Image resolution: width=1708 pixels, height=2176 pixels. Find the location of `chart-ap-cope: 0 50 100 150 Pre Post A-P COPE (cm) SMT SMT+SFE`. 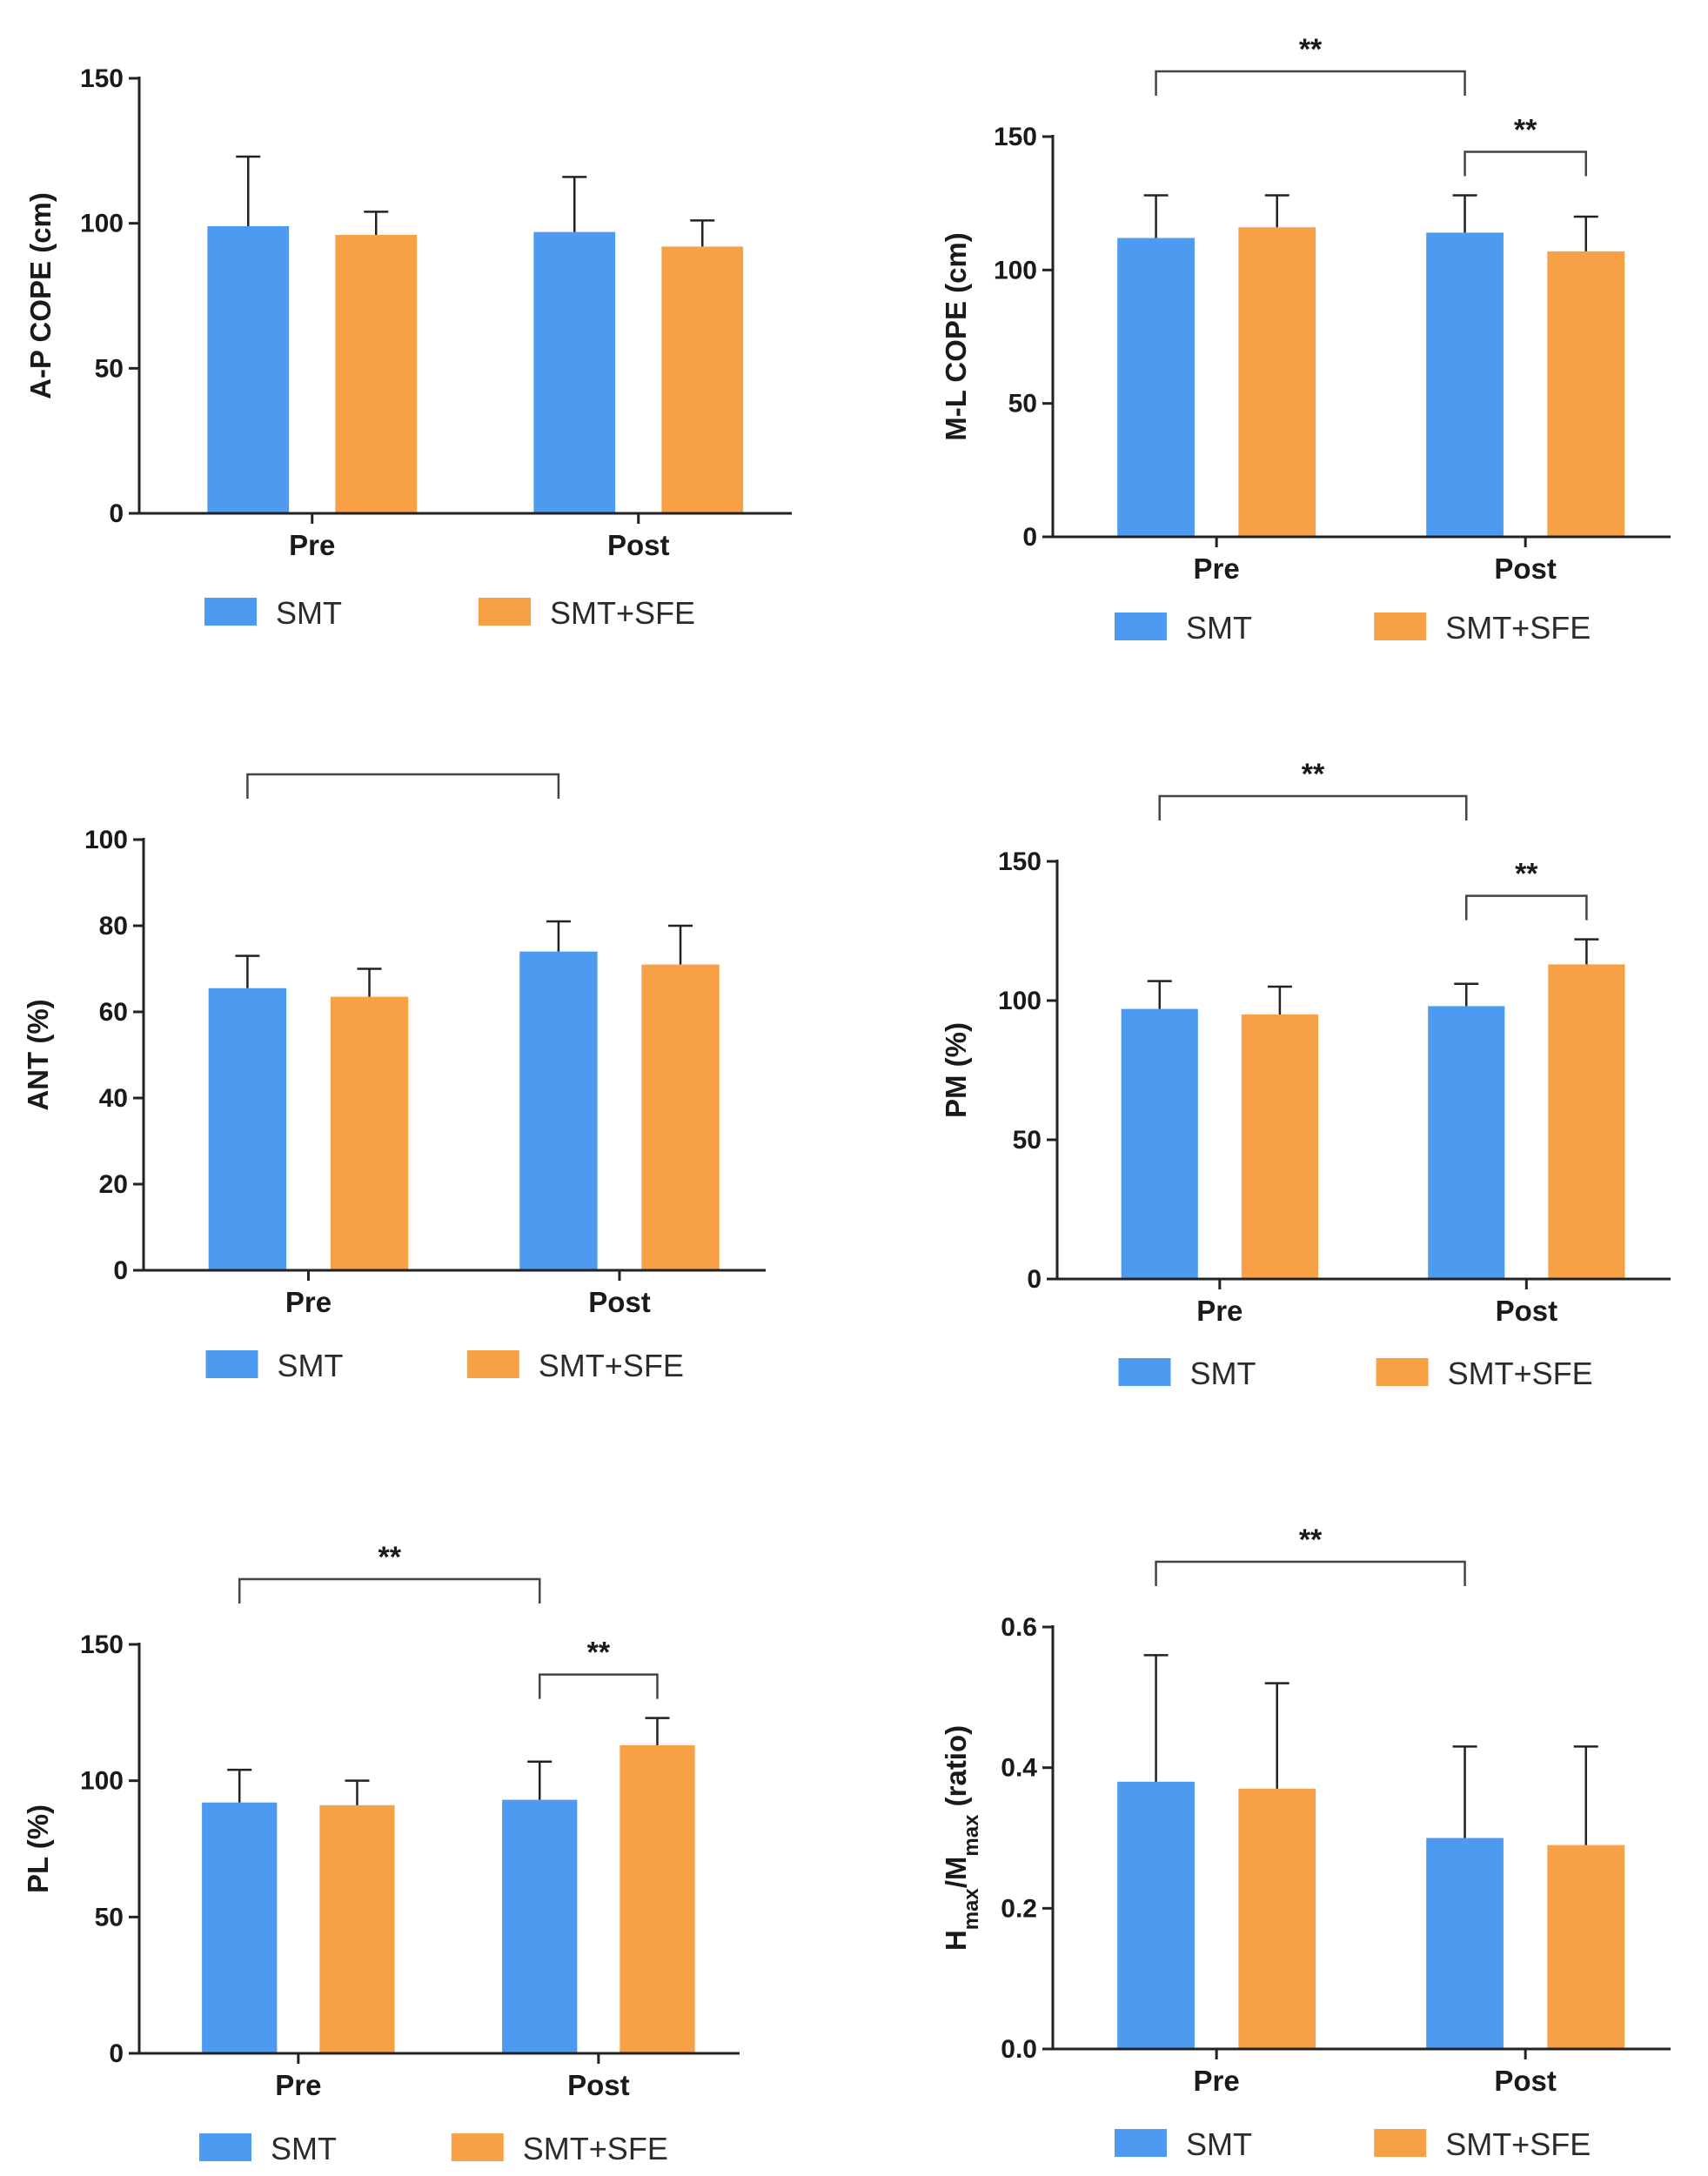

chart-ap-cope: 0 50 100 150 Pre Post A-P COPE (cm) SMT SMT+SFE is located at coordinates (408, 348).